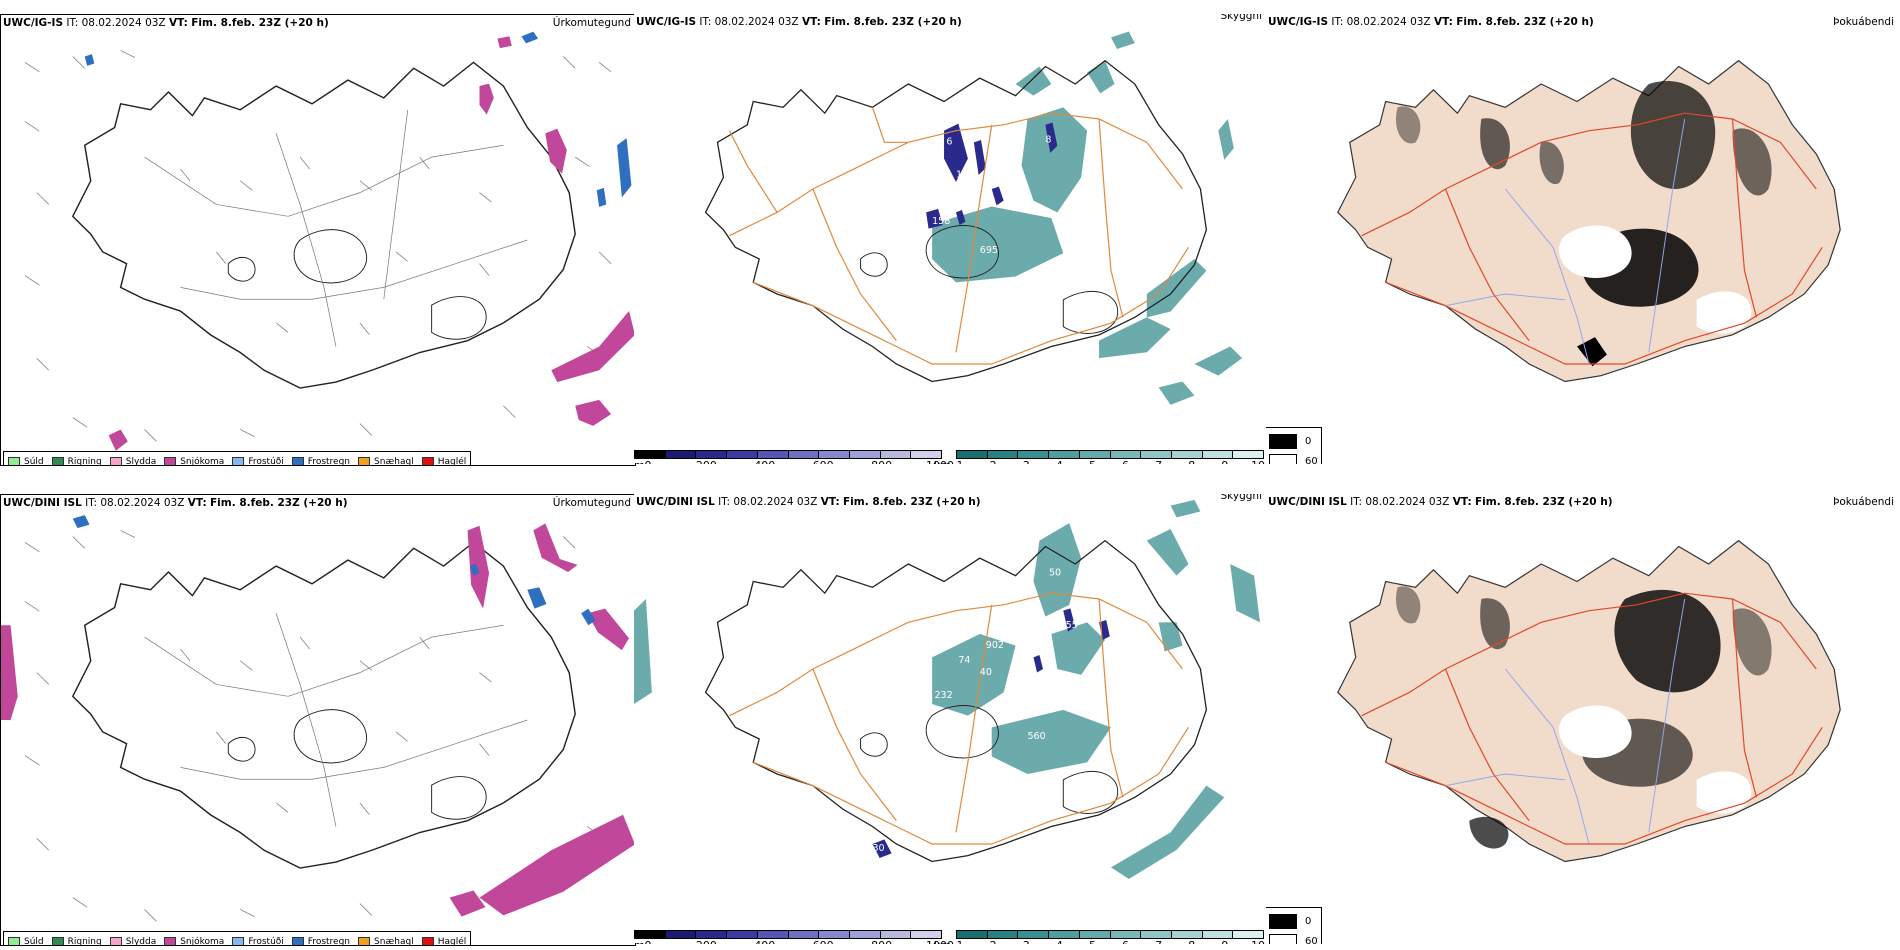 Image resolution: width=1900 pixels, height=950 pixels. I want to click on vt-value: Fim. 8.feb. 23Z (+20 h), so click(279, 503).